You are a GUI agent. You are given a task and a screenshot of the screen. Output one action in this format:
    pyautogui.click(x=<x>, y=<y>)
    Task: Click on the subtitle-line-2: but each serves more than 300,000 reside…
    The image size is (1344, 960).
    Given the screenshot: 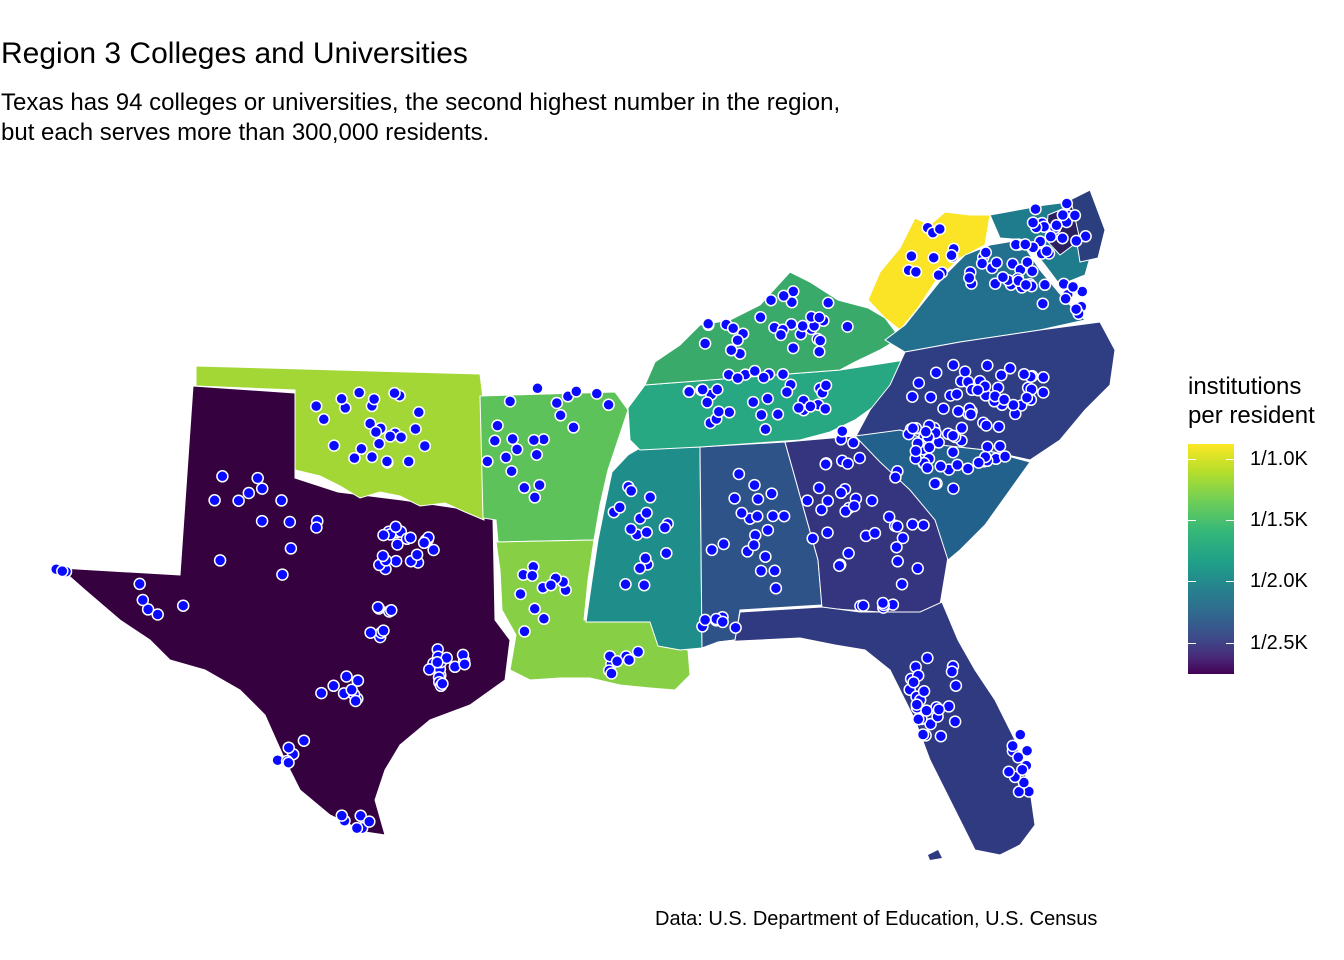 What is the action you would take?
    pyautogui.click(x=245, y=132)
    